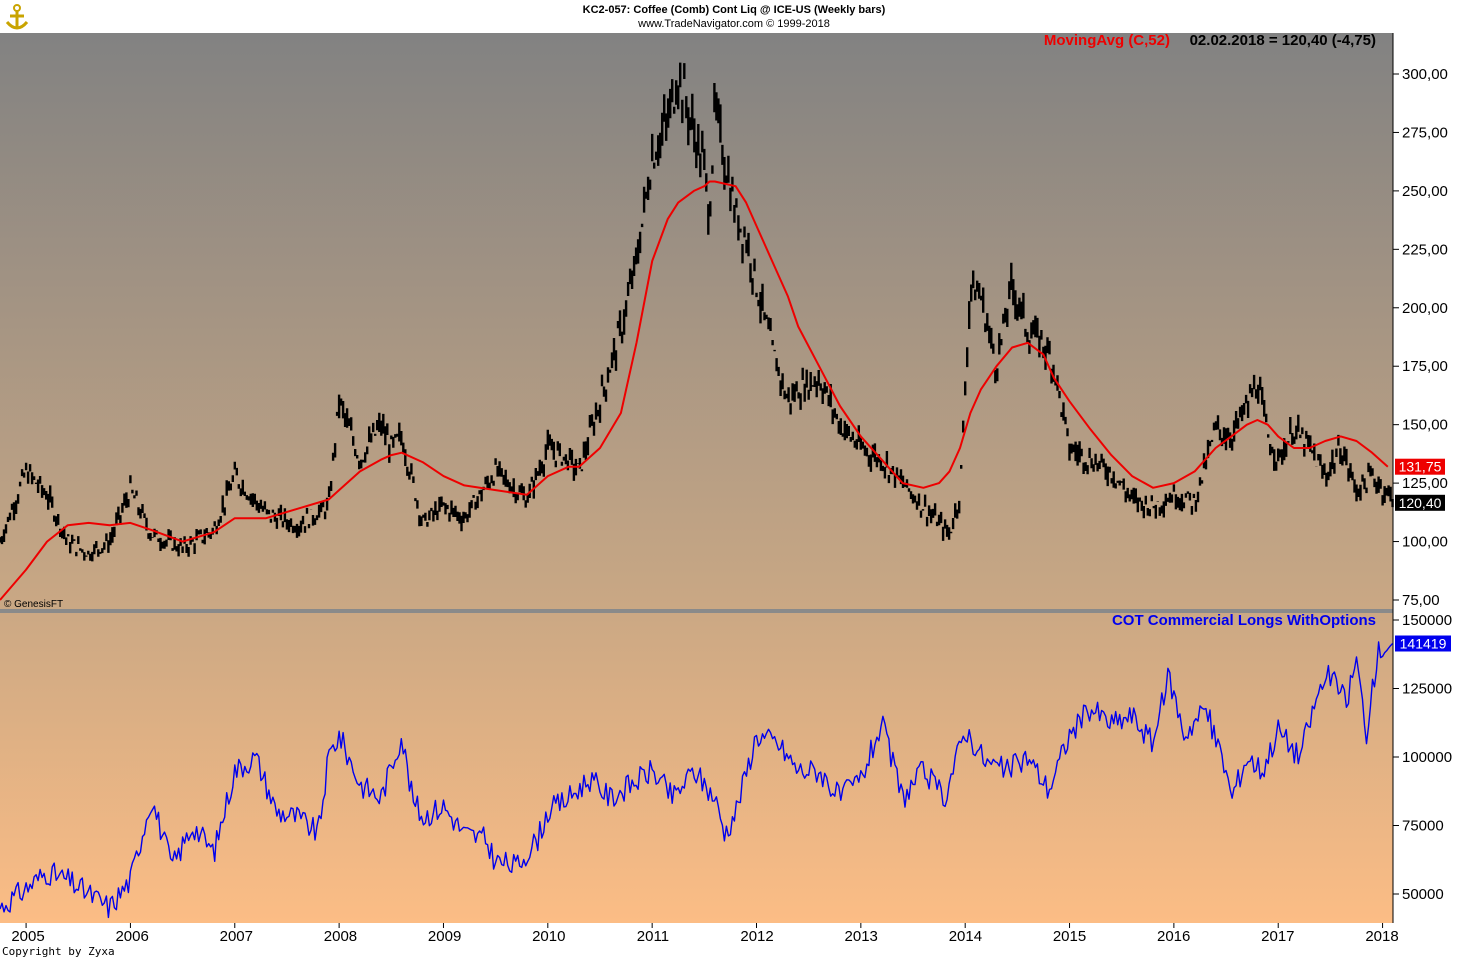 This screenshot has height=958, width=1469. What do you see at coordinates (1425, 132) in the screenshot?
I see `price-tick-label: 275,00` at bounding box center [1425, 132].